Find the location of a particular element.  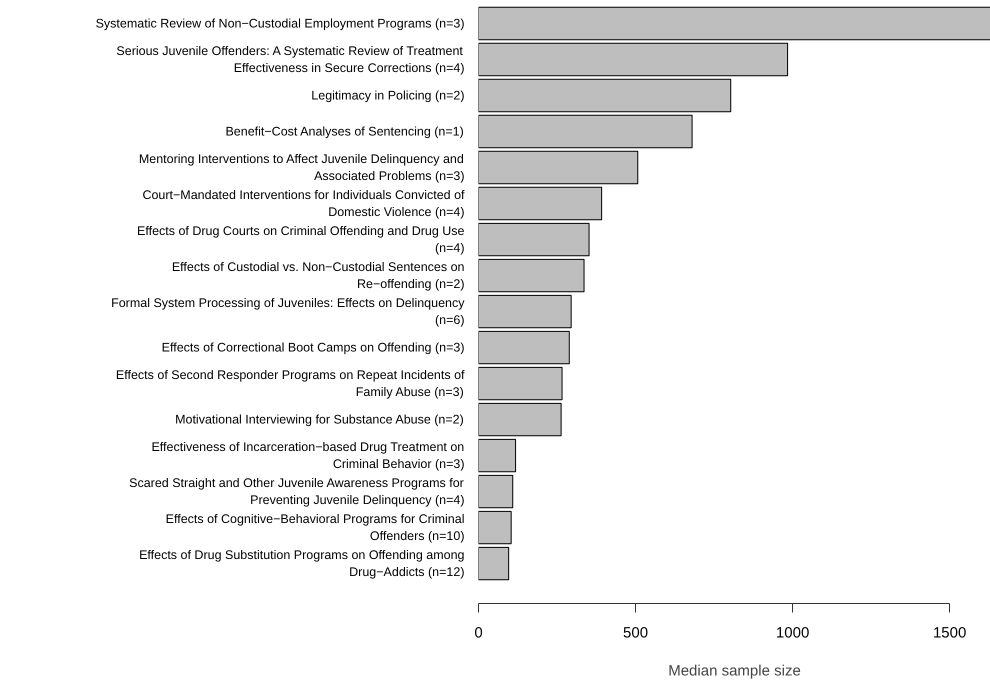

x-tick-label: 0 is located at coordinates (478, 633).